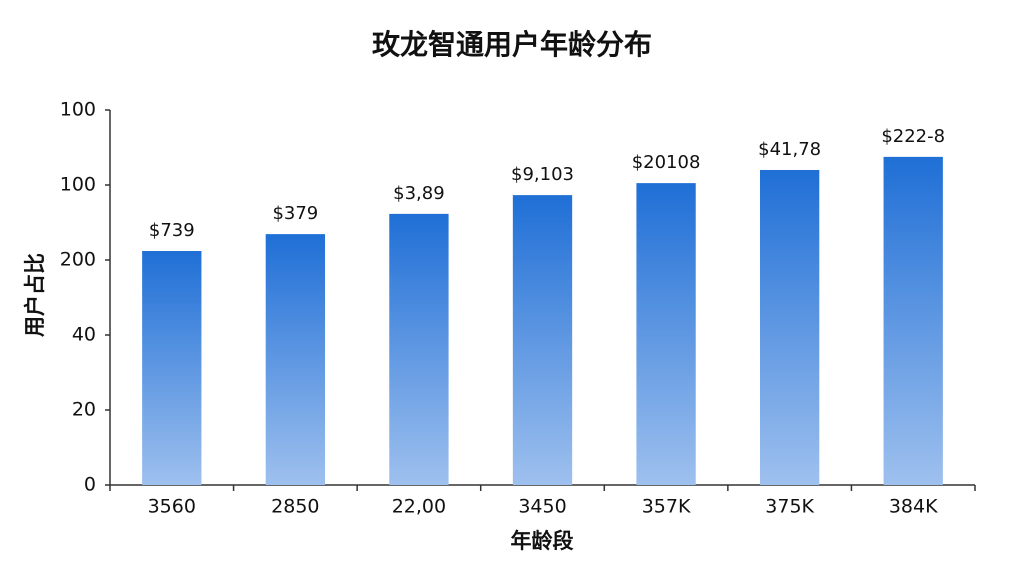 The width and height of the screenshot is (1024, 576). I want to click on y-tick-label: 40, so click(84, 335).